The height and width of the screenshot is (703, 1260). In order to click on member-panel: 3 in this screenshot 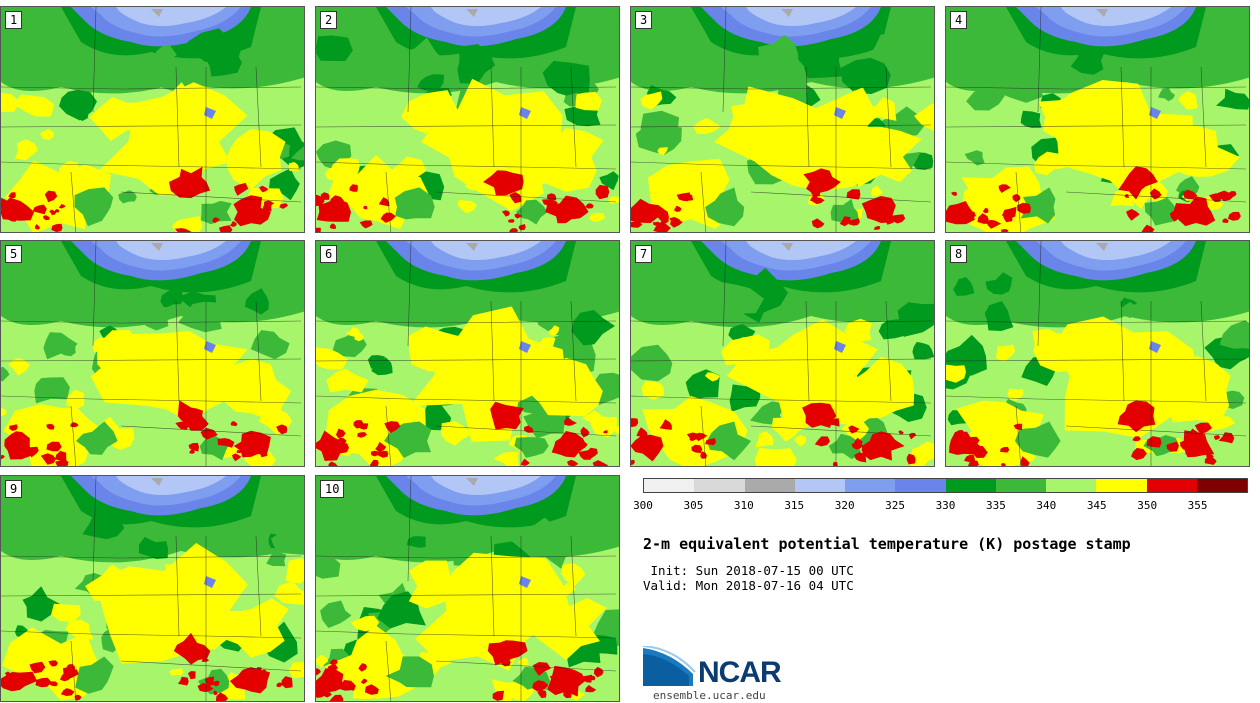, I will do `click(782, 119)`.